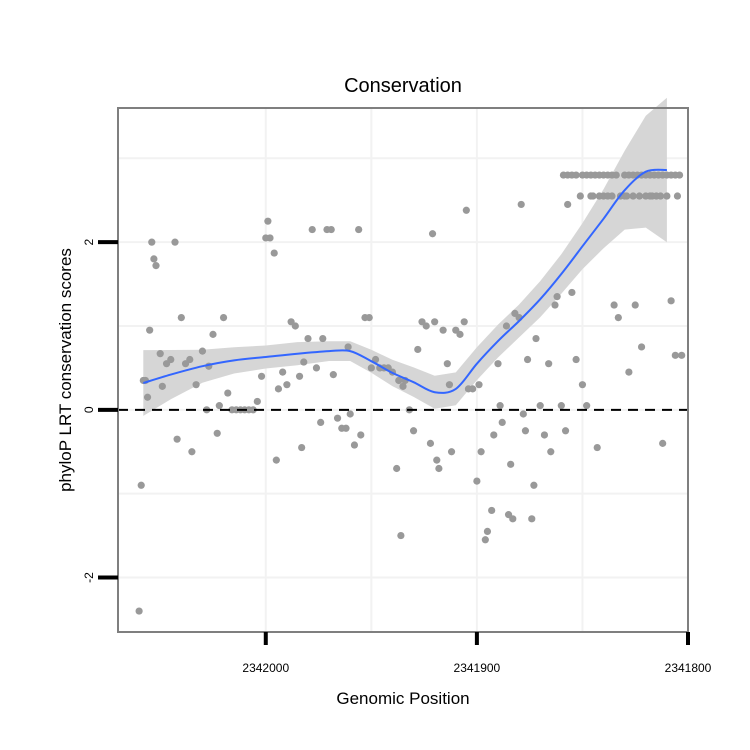 The width and height of the screenshot is (750, 750). I want to click on x-tick-label: 2341900, so click(477, 668).